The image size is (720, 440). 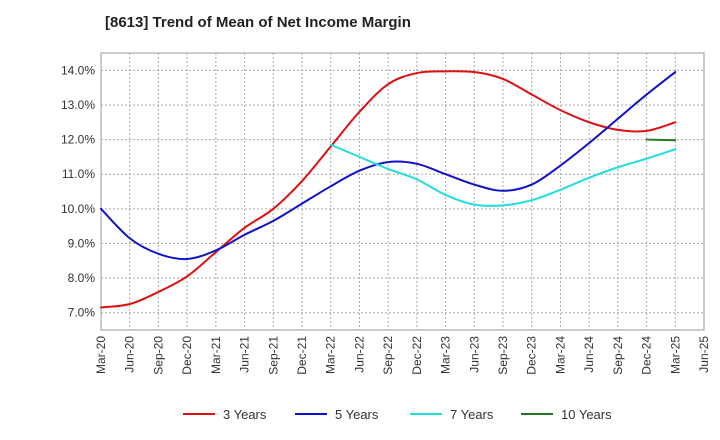 I want to click on x-tick-label: Dec-24, so click(x=647, y=355).